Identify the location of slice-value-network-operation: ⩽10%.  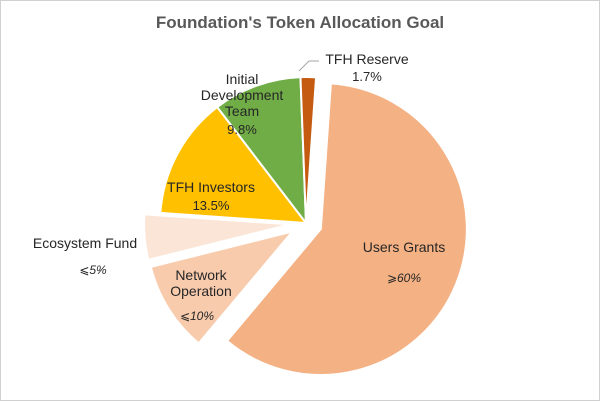
(197, 316).